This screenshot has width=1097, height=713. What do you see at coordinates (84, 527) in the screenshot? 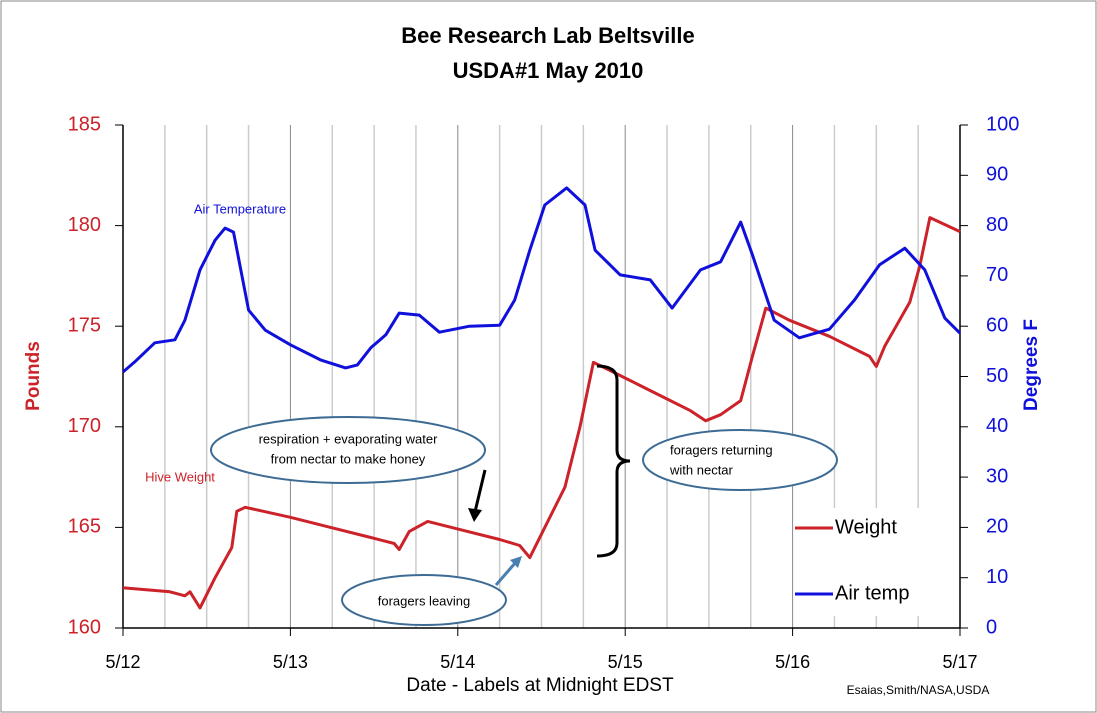
I see `y-tick-label: 165` at bounding box center [84, 527].